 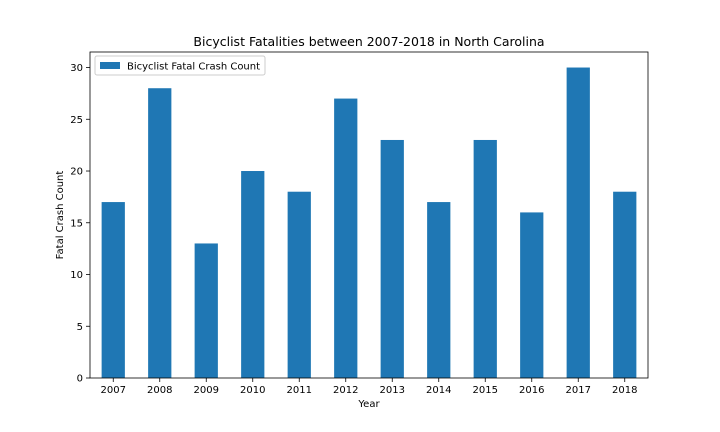 What do you see at coordinates (160, 233) in the screenshot?
I see `bar-2008` at bounding box center [160, 233].